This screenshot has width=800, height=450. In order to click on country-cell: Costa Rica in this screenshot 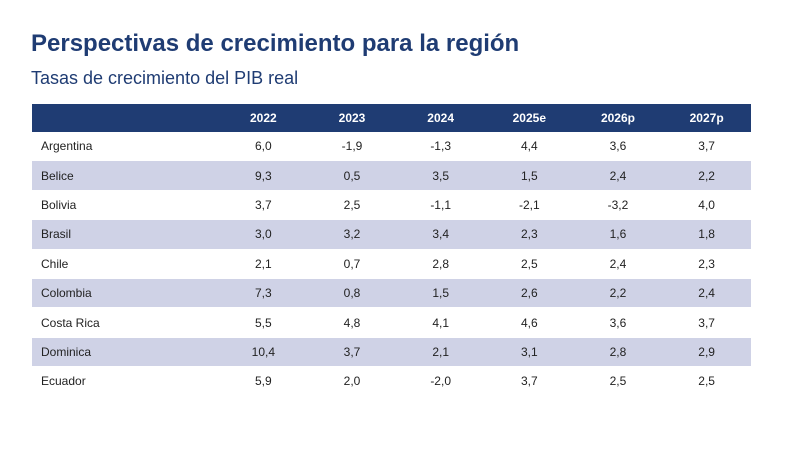, I will do `click(126, 322)`.